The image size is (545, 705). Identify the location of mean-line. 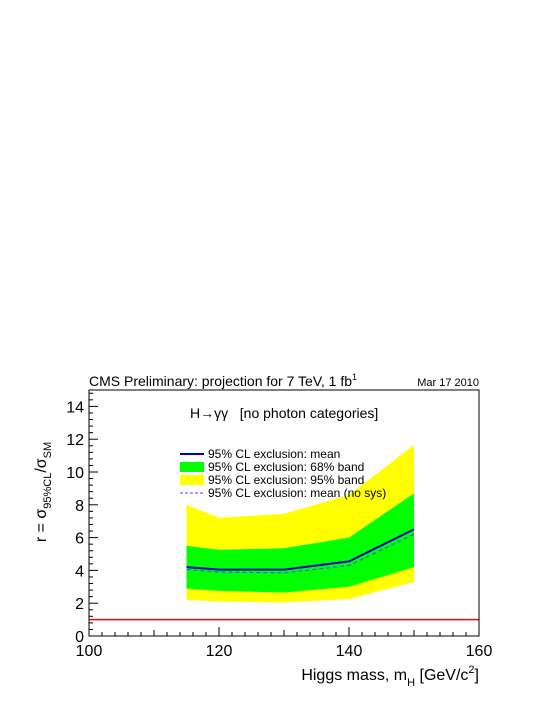
(300, 549).